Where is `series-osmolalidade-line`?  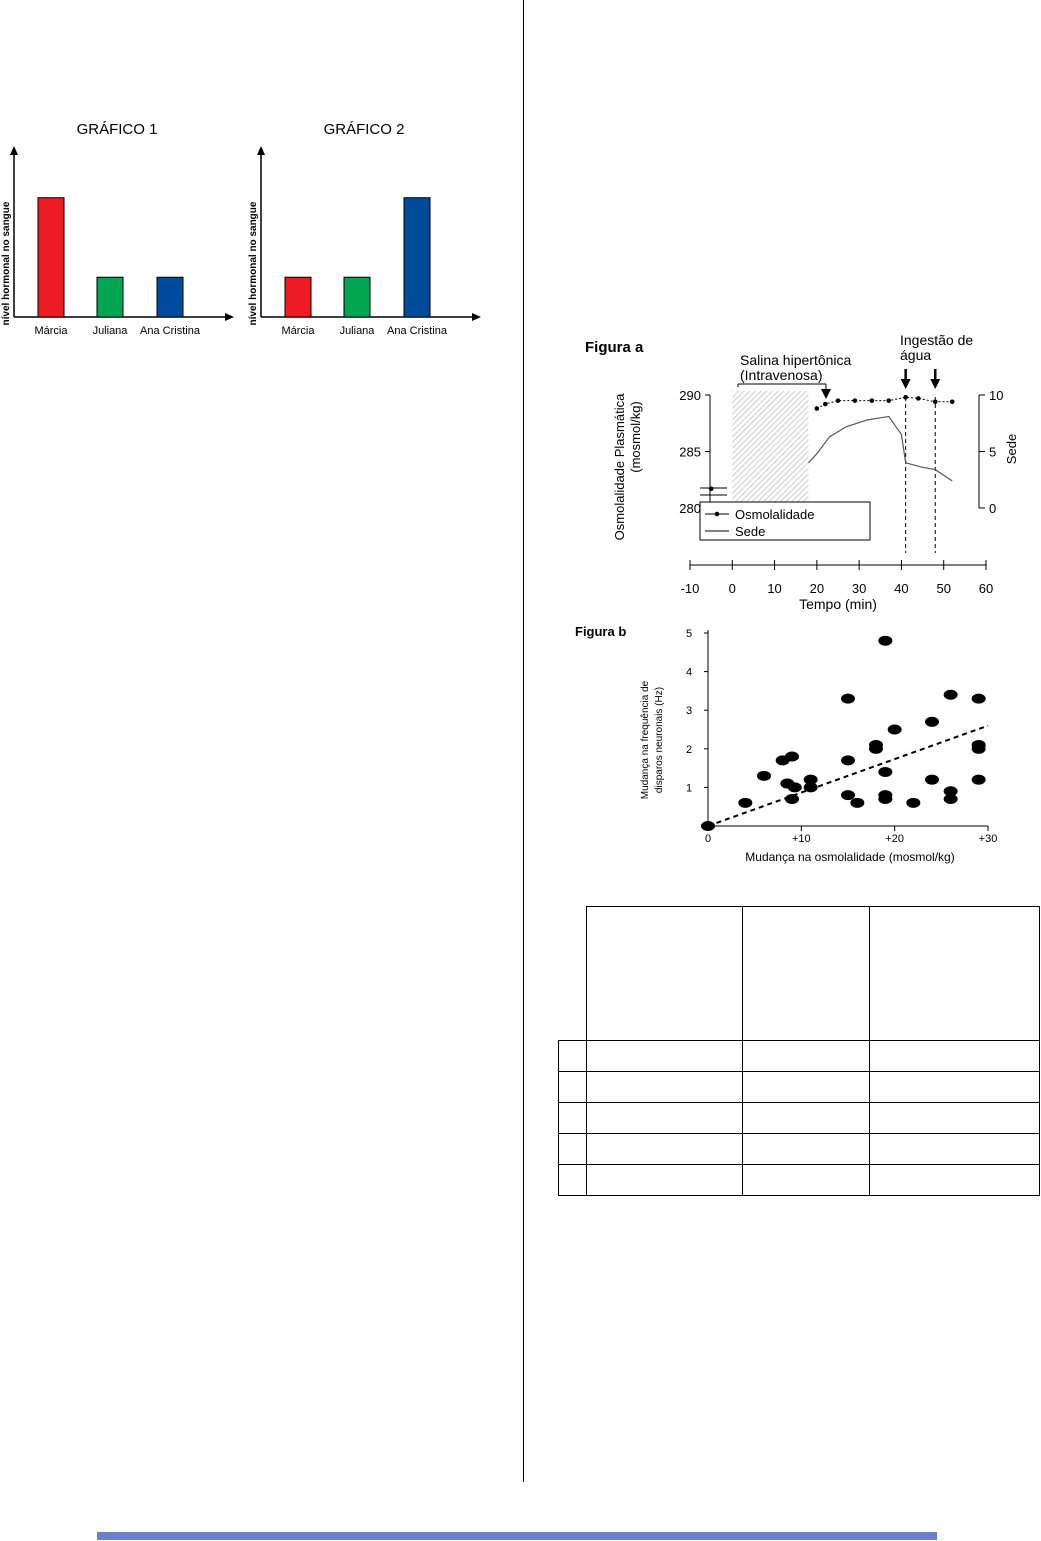
series-osmolalidade-line is located at coordinates (884, 403).